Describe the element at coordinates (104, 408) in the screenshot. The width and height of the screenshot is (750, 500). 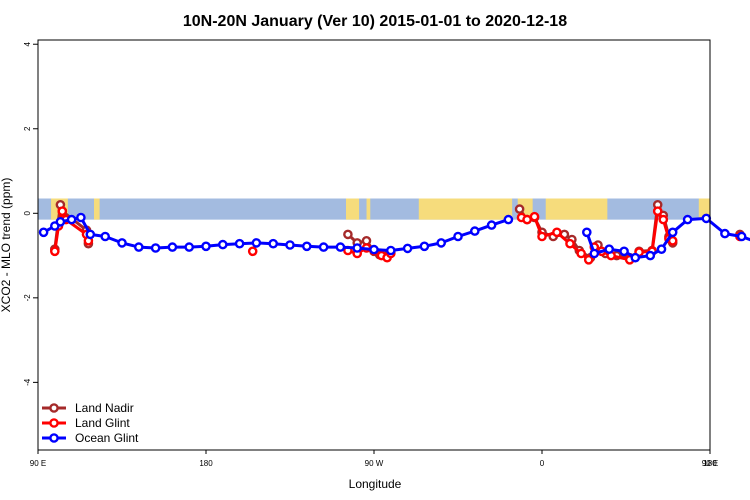
I see `legend-label: Land Nadir` at that location.